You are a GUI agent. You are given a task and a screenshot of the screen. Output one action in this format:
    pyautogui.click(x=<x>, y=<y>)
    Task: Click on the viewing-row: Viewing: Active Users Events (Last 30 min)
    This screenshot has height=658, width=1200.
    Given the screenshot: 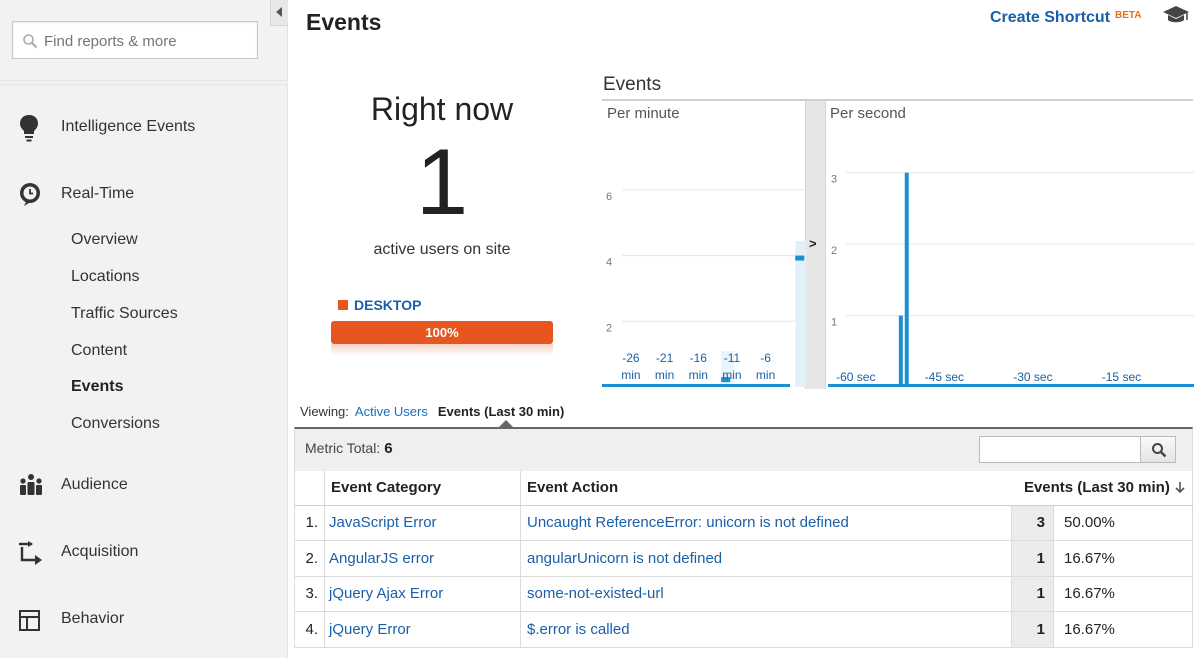 What is the action you would take?
    pyautogui.click(x=432, y=411)
    